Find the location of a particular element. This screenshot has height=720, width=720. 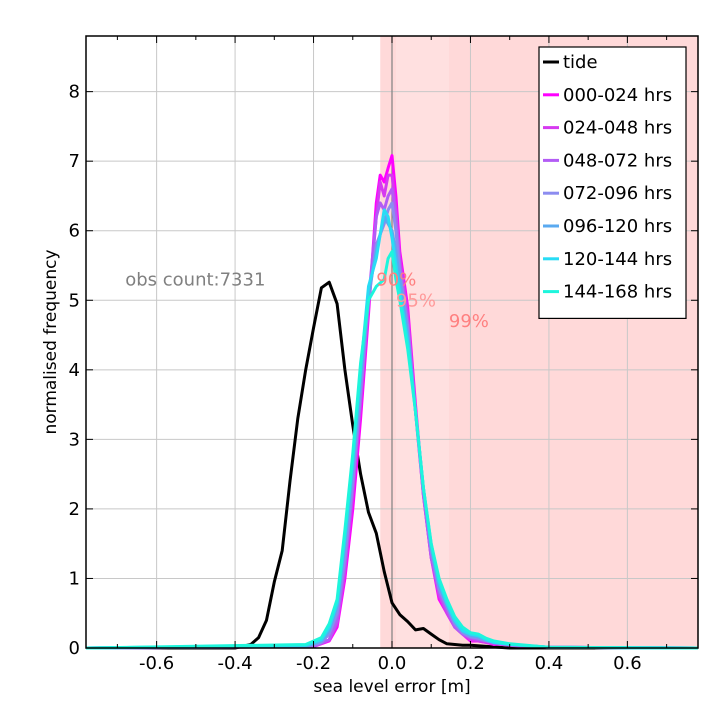

legend-label: 096-120 hrs is located at coordinates (617, 226).